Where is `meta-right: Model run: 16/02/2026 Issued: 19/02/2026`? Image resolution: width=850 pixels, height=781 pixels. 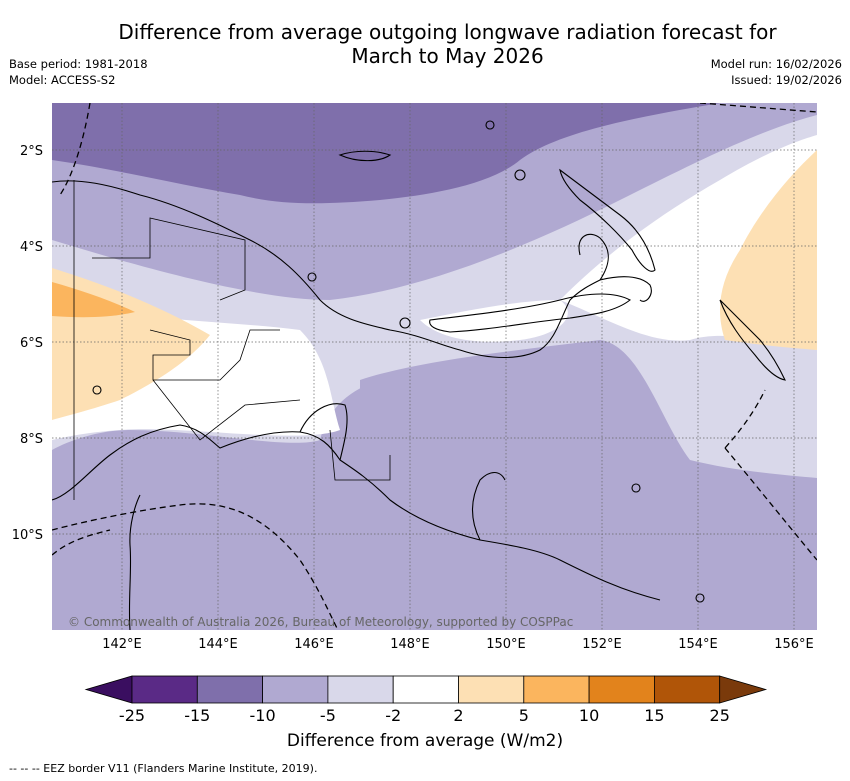
meta-right: Model run: 16/02/2026 Issued: 19/02/2026 is located at coordinates (776, 72).